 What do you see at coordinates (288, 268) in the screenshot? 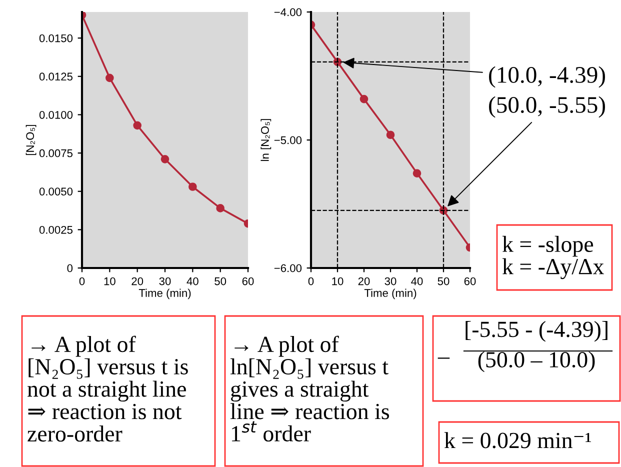
I see `y-tick-label: −6.00` at bounding box center [288, 268].